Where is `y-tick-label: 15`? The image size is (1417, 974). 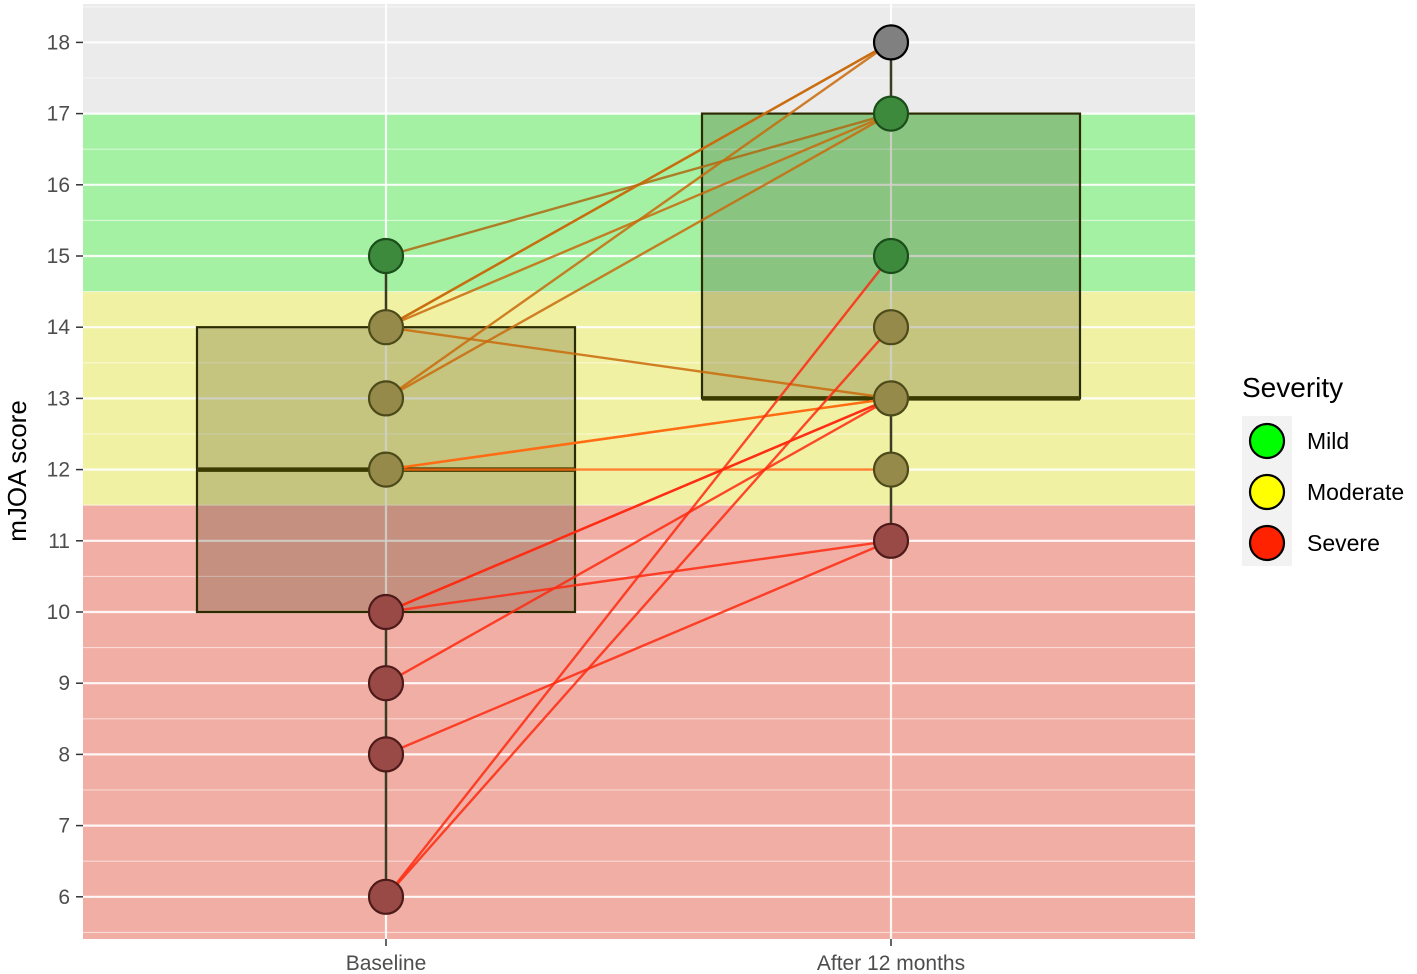 y-tick-label: 15 is located at coordinates (58, 256).